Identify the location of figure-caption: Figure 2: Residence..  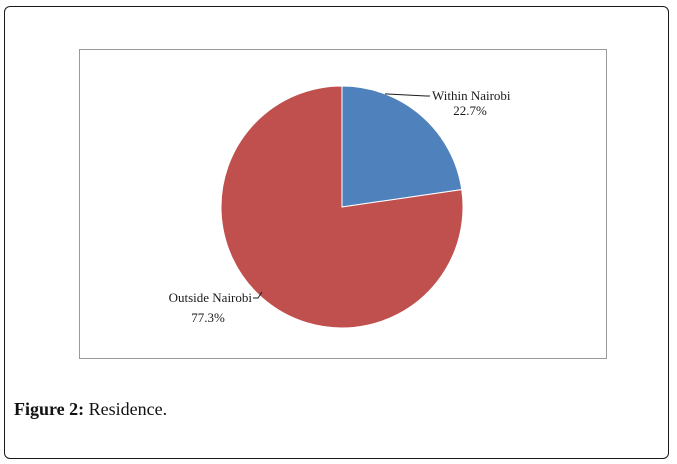
(90, 409).